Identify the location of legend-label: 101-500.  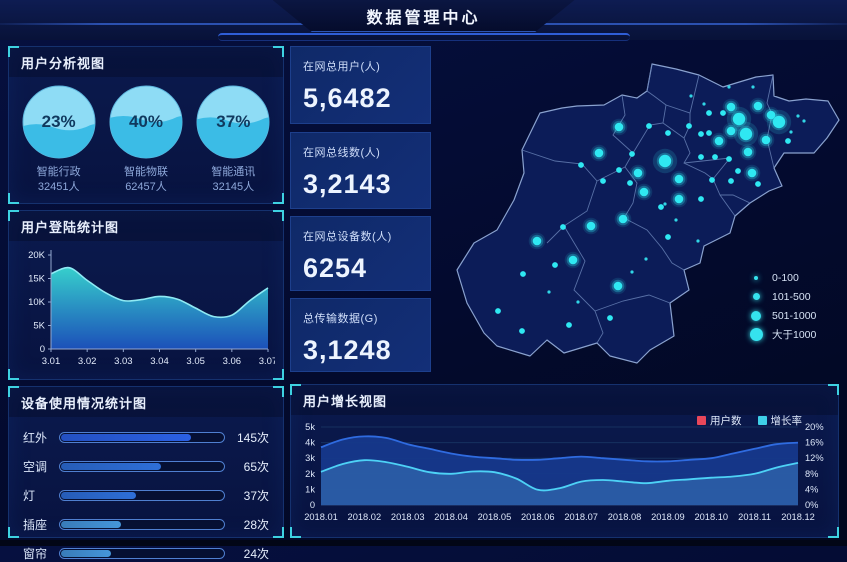
(791, 296).